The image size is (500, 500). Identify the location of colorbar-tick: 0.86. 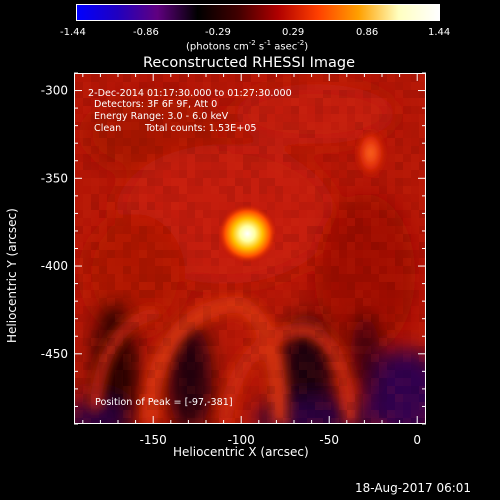
(367, 32).